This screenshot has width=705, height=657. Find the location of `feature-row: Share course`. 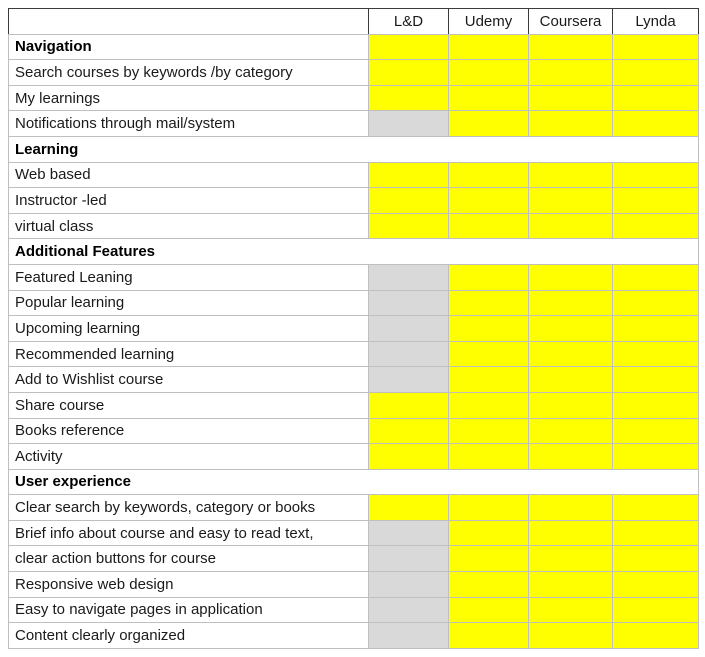

feature-row: Share course is located at coordinates (353, 405).